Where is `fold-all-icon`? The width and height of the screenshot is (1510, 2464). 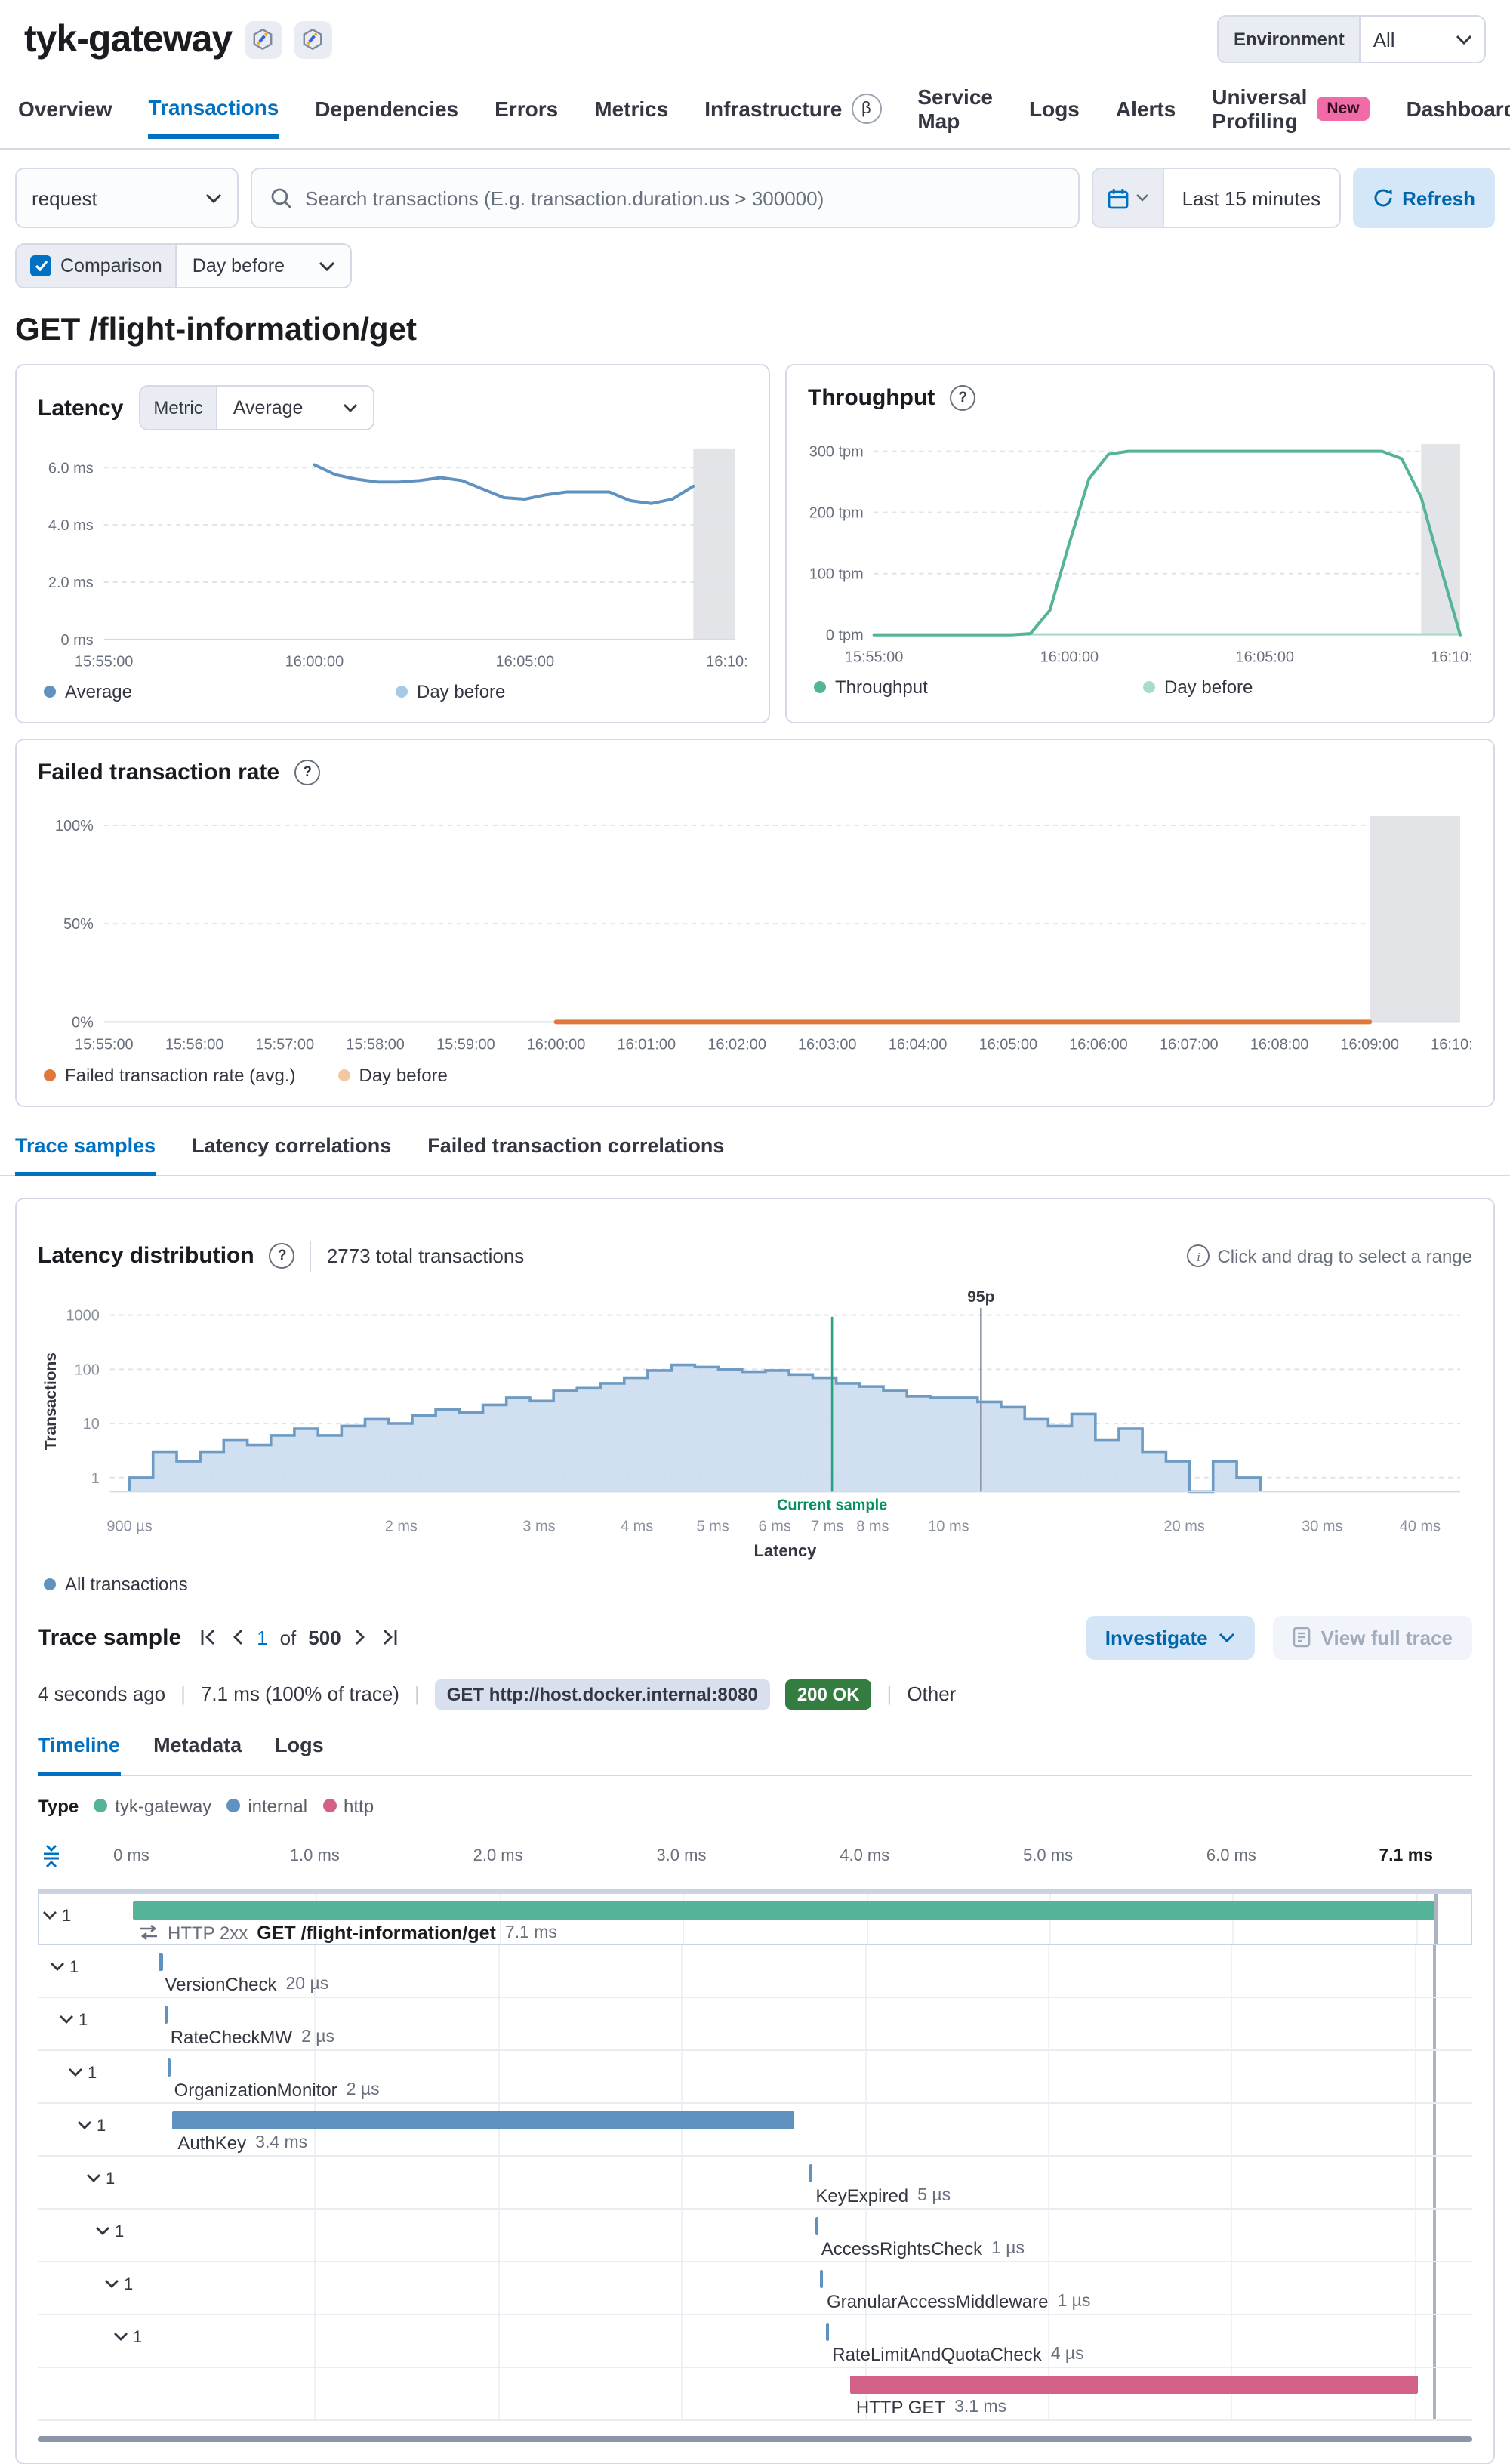 fold-all-icon is located at coordinates (52, 1855).